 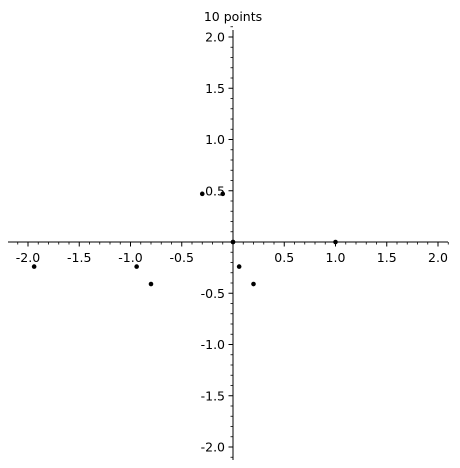 I want to click on data-points, so click(x=184, y=239).